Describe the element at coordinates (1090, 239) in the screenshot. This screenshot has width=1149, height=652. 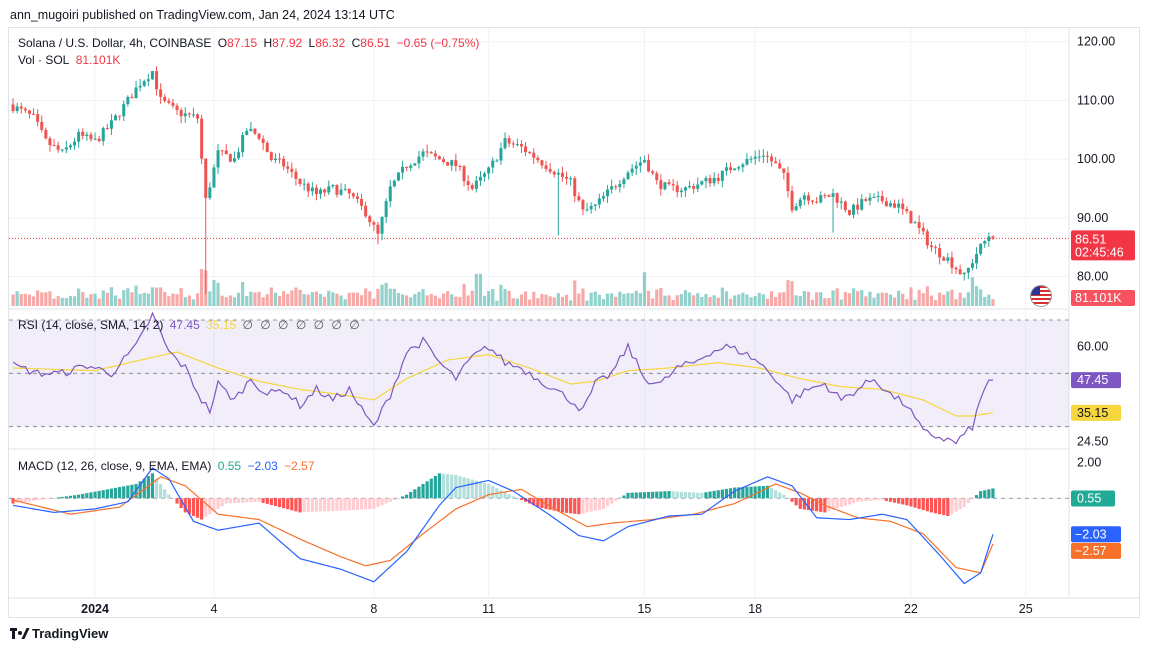
I see `last-price-text: 86.51` at that location.